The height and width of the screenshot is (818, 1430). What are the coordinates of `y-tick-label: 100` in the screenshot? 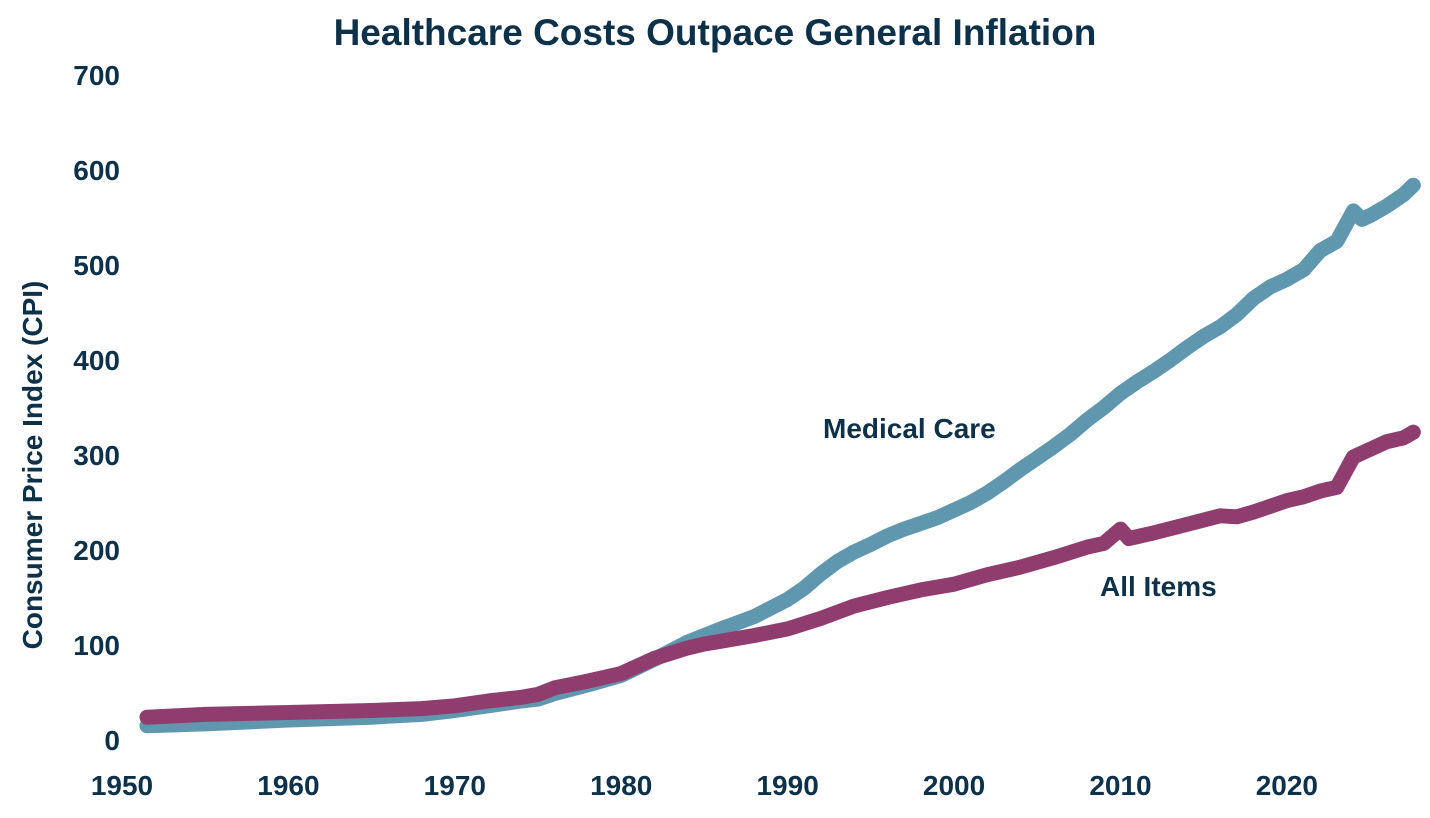 It's located at (96, 645).